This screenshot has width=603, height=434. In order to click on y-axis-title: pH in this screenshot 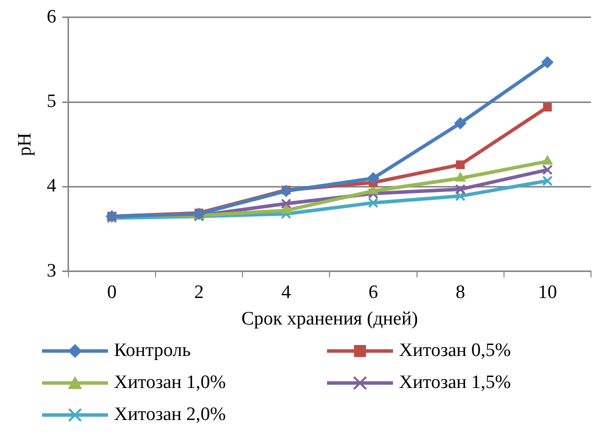, I will do `click(25, 144)`.